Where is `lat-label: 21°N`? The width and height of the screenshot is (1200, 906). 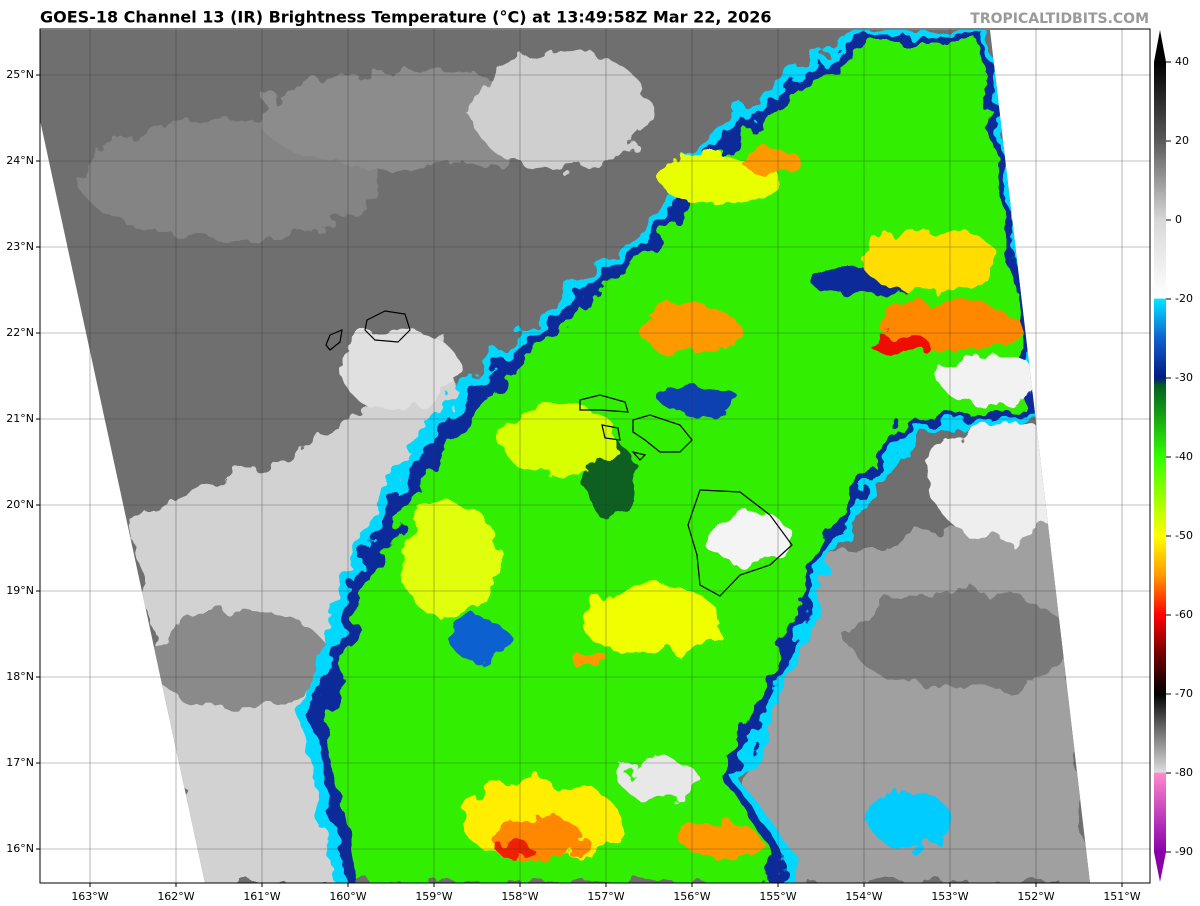
lat-label: 21°N is located at coordinates (20, 418).